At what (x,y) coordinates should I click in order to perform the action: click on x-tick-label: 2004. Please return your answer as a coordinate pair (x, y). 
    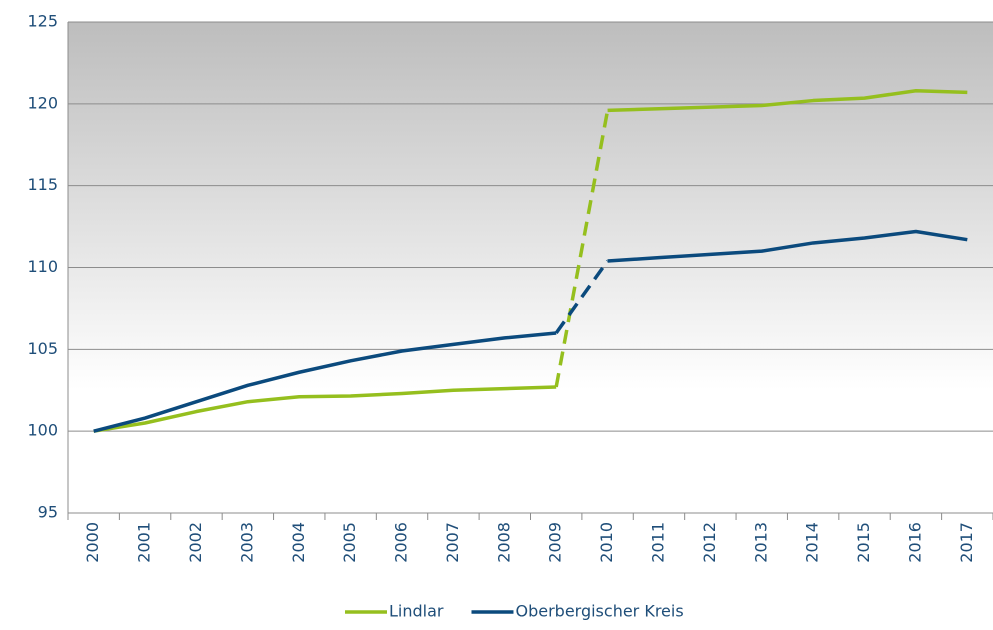
    Looking at the image, I should click on (298, 542).